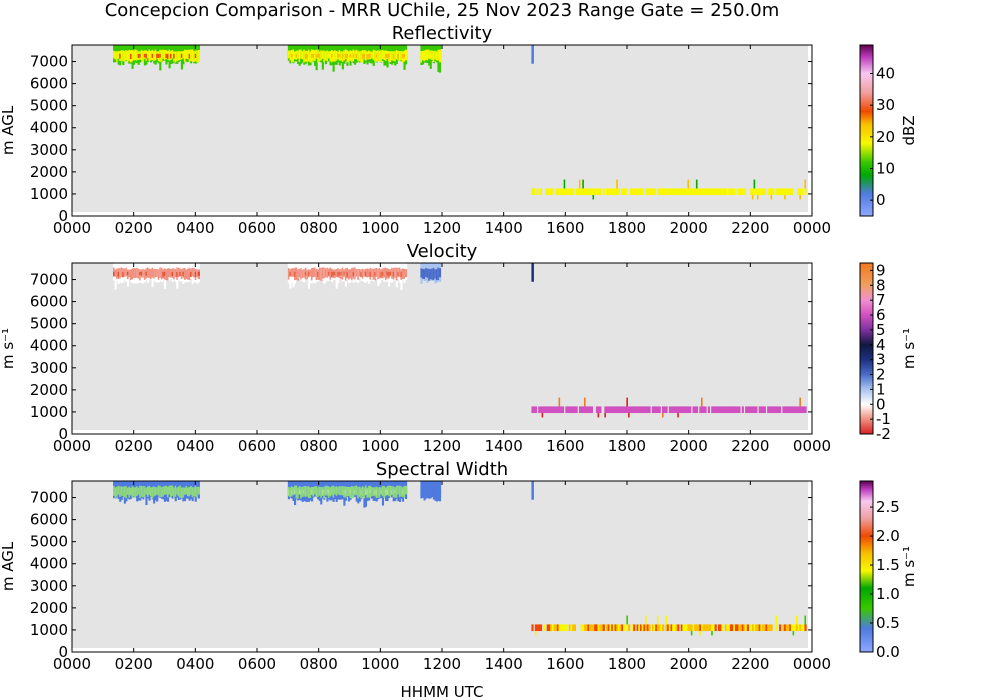 The width and height of the screenshot is (1000, 700). I want to click on colorbar, so click(866, 130).